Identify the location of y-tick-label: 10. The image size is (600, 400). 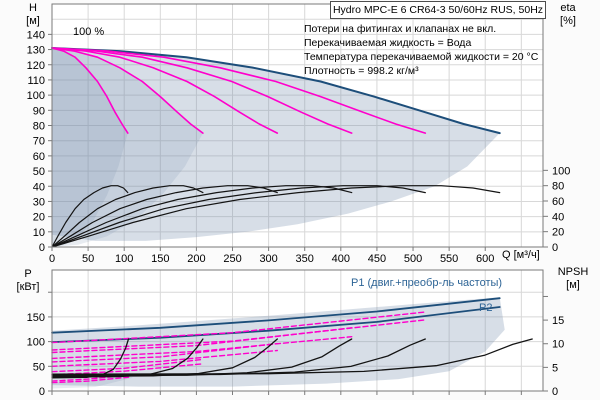
(39, 233).